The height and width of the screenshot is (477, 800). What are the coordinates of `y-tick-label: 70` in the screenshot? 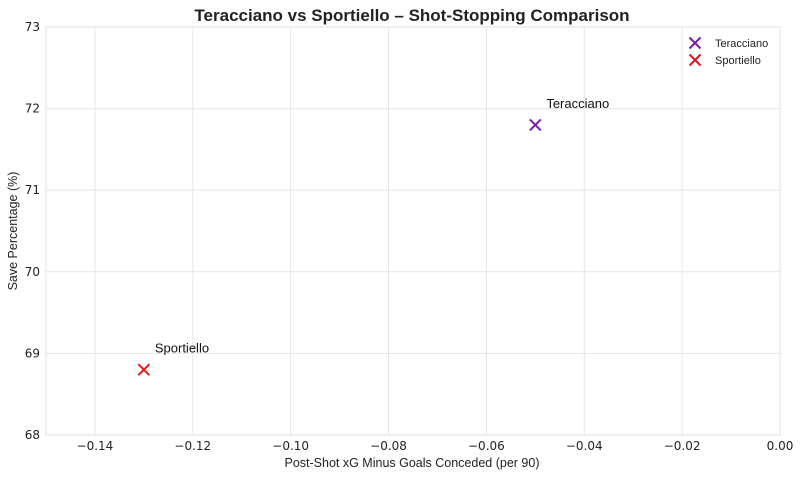 It's located at (32, 272).